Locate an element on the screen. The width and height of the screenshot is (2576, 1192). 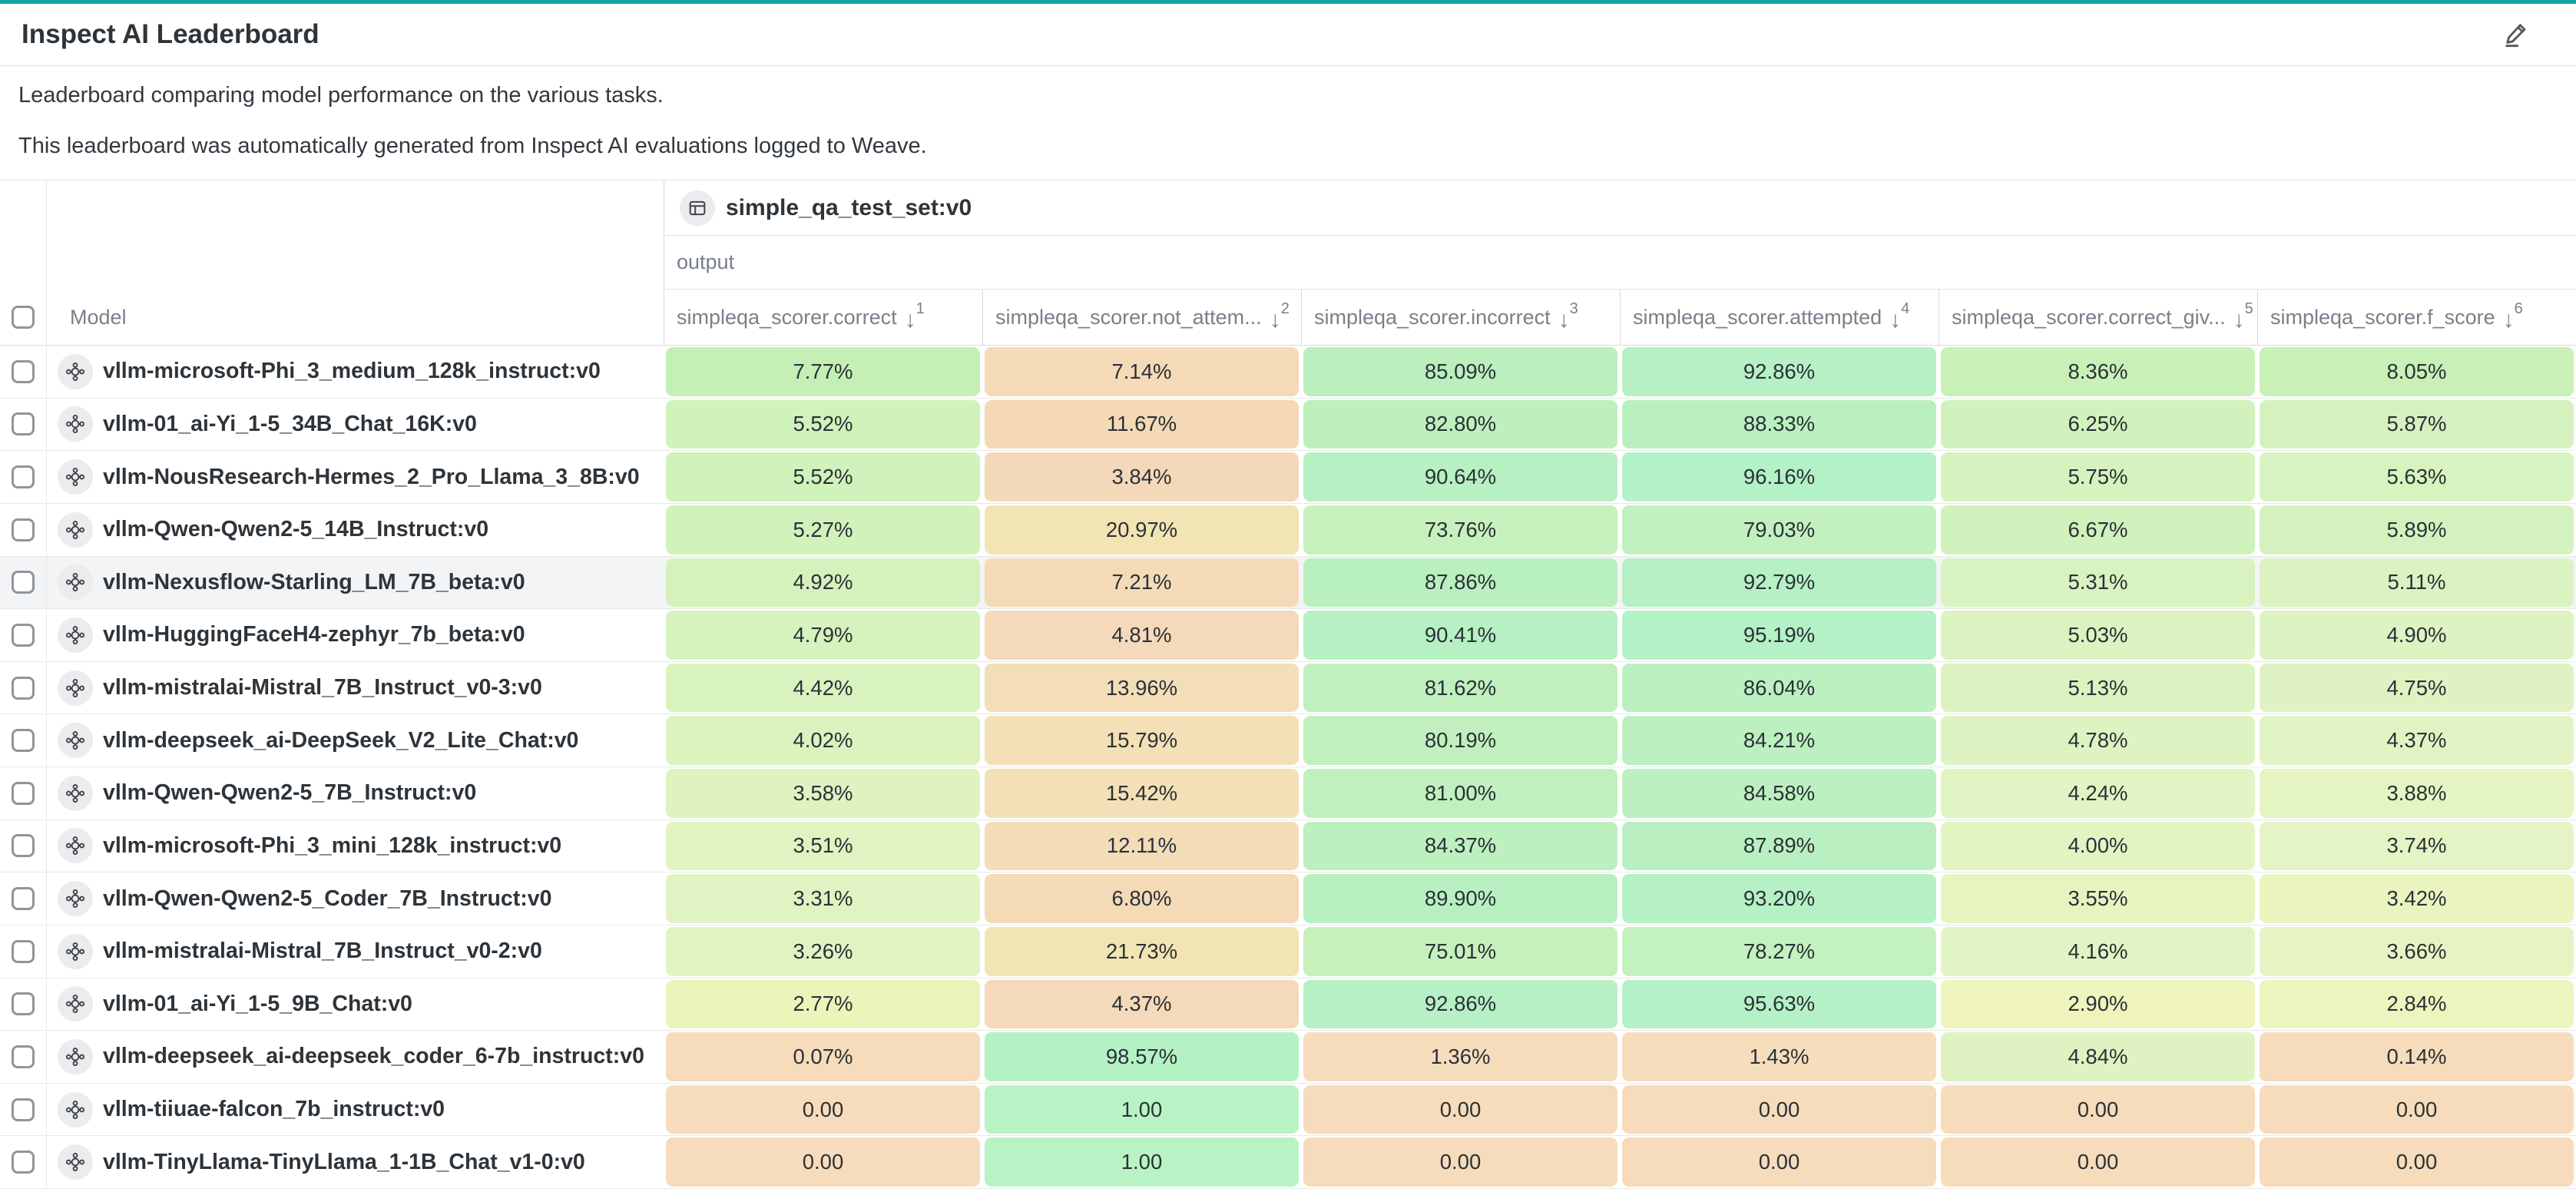
score-cell: 5.63% is located at coordinates (2417, 477).